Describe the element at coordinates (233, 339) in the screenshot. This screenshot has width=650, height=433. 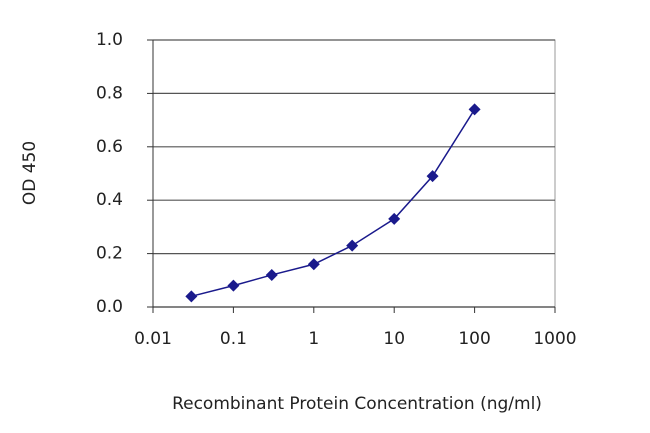
I see `x-tick-label: 0.1` at that location.